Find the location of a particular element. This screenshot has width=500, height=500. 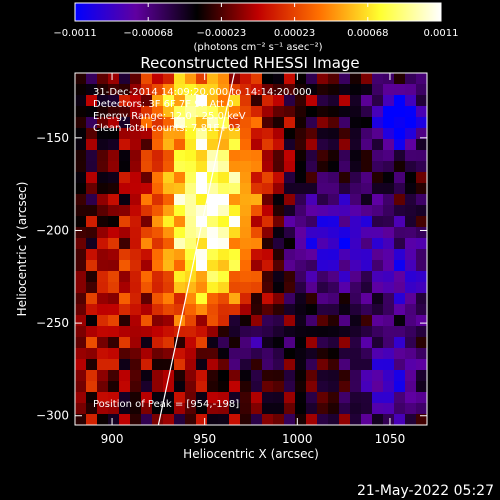

colorbar-tick-label: −0.00023 is located at coordinates (222, 33).